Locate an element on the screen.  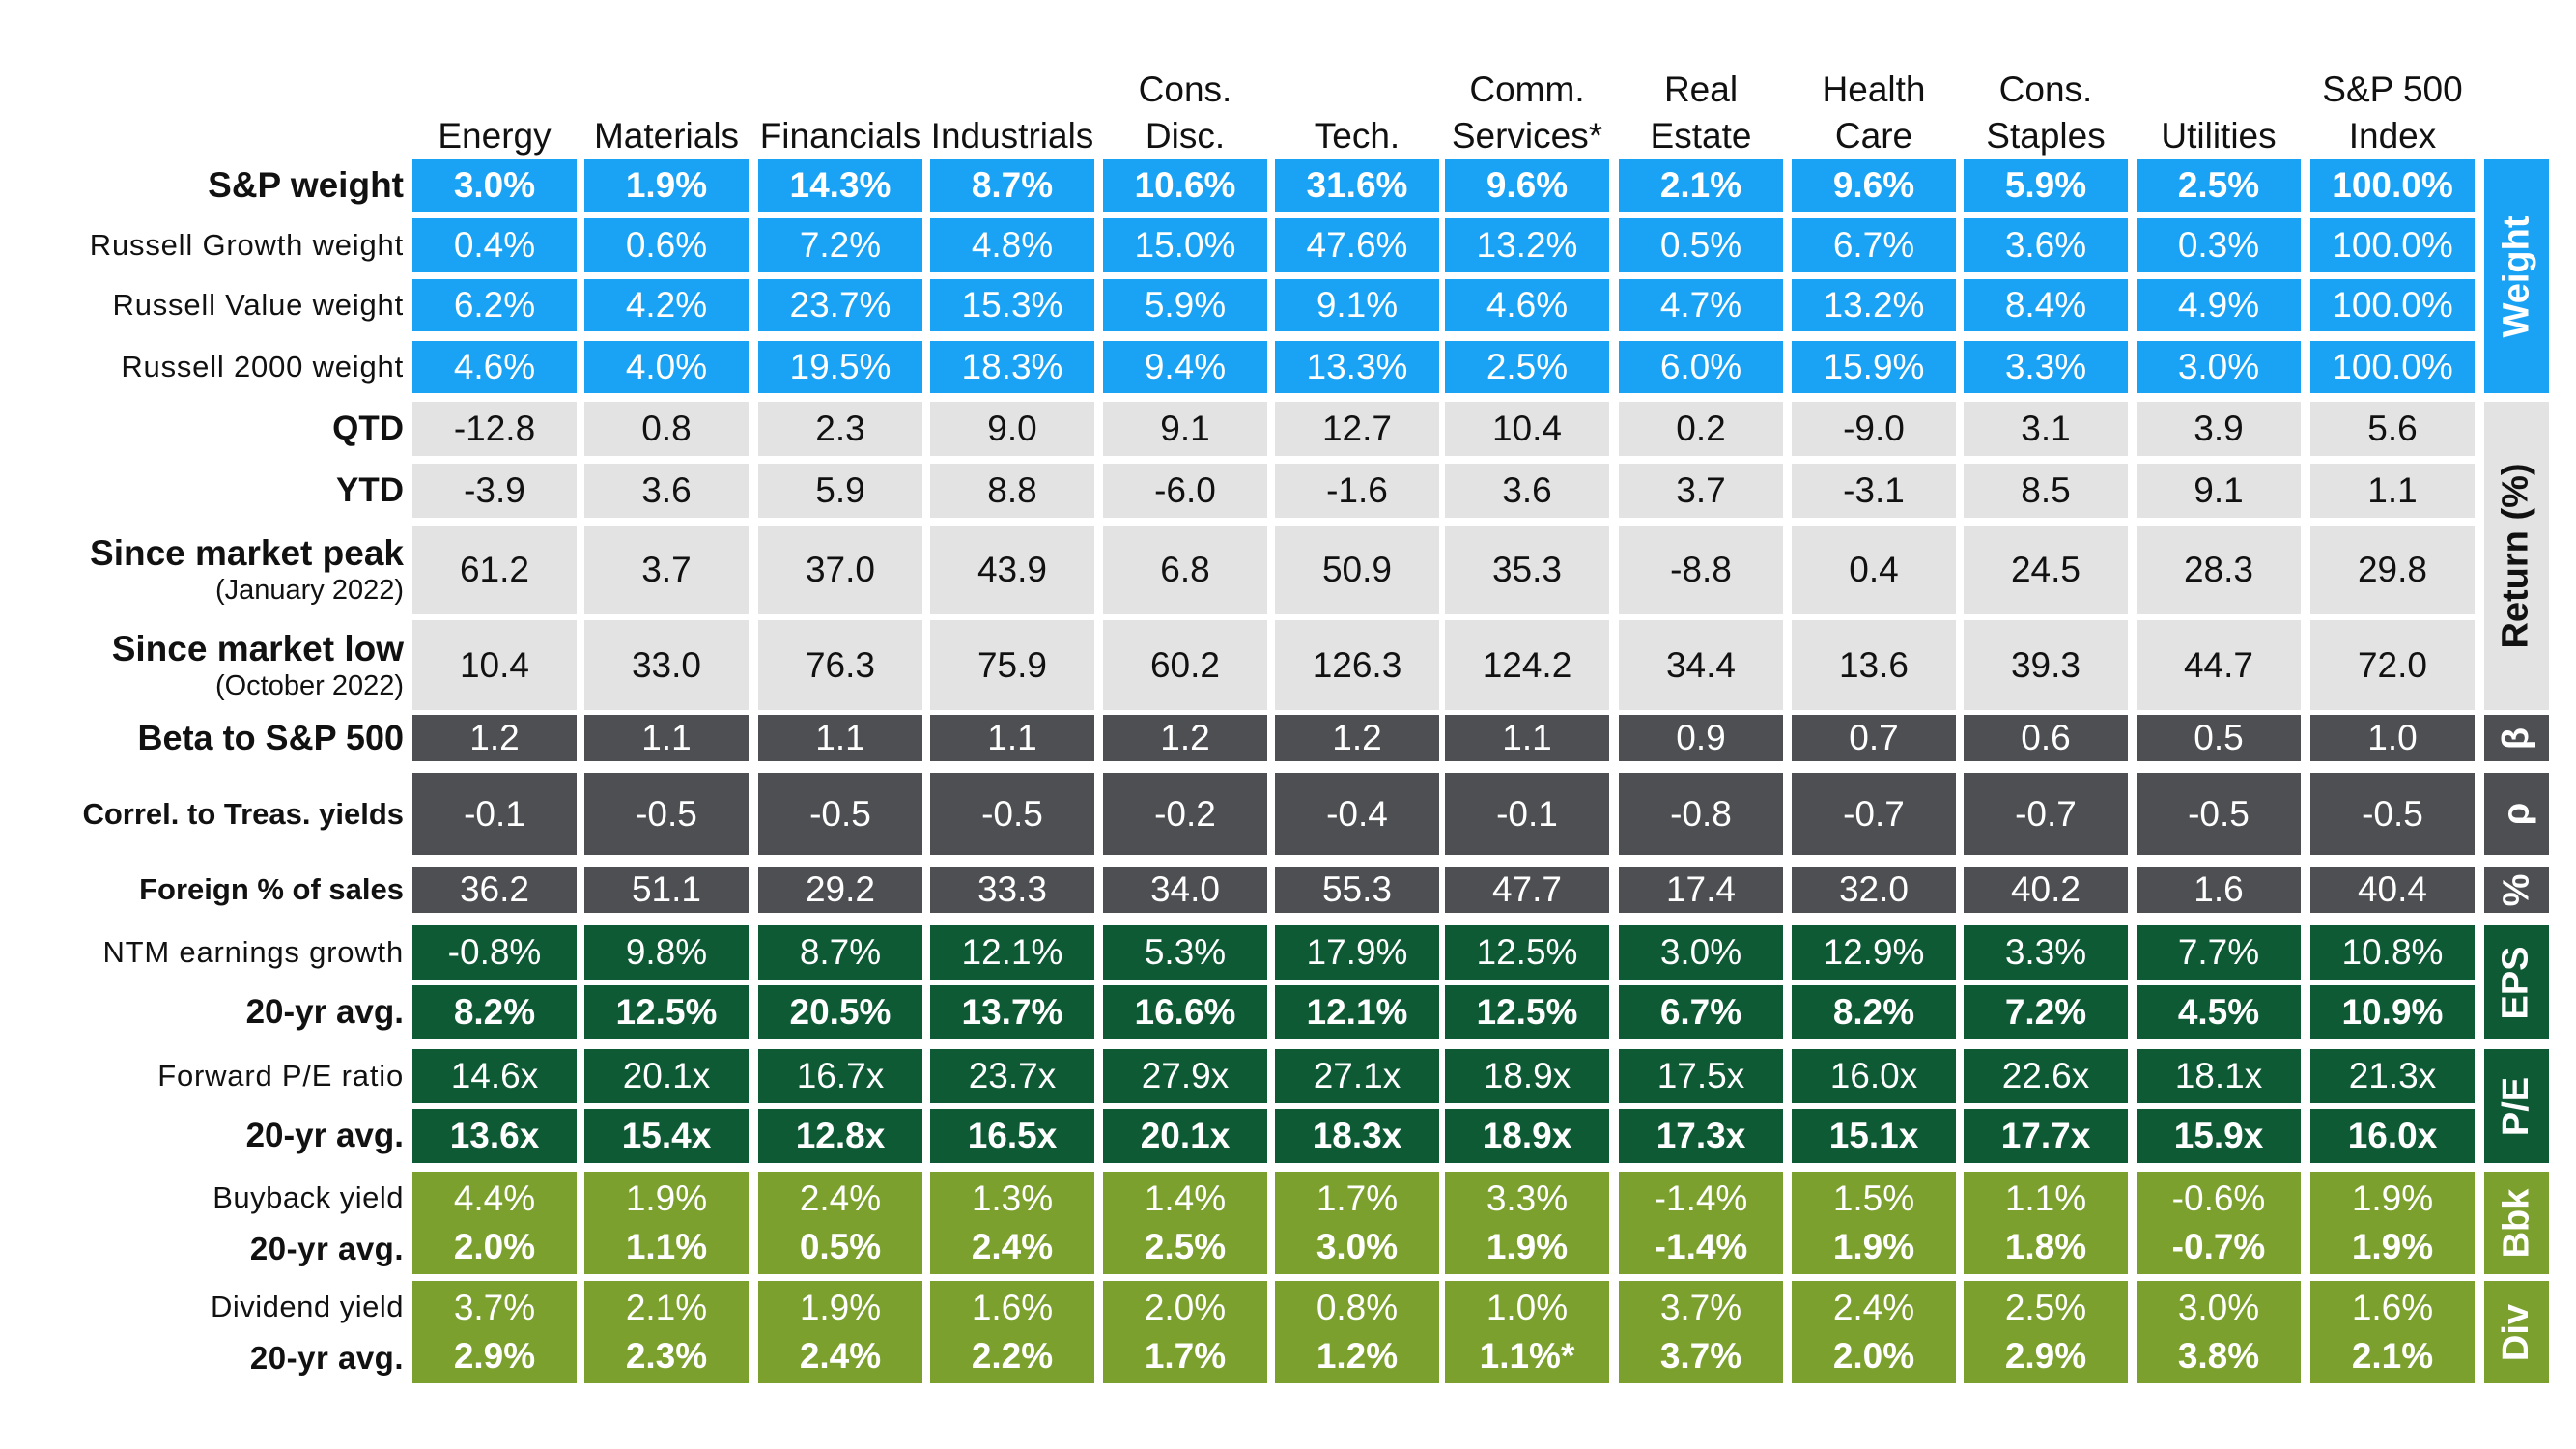
cell-eps-ntm-earnings-growth-real-estate: 3.0% is located at coordinates (1701, 952).